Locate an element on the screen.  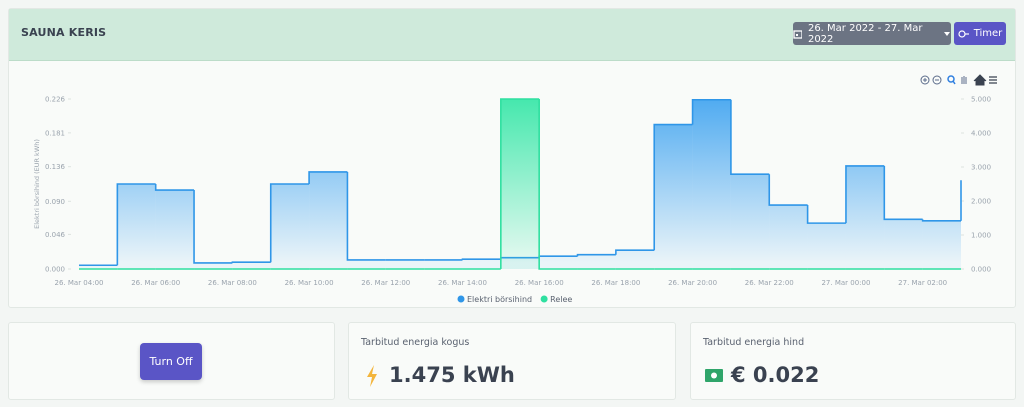
stat-card: Tarbitud energia kogus 1.475 kWh is located at coordinates (512, 361).